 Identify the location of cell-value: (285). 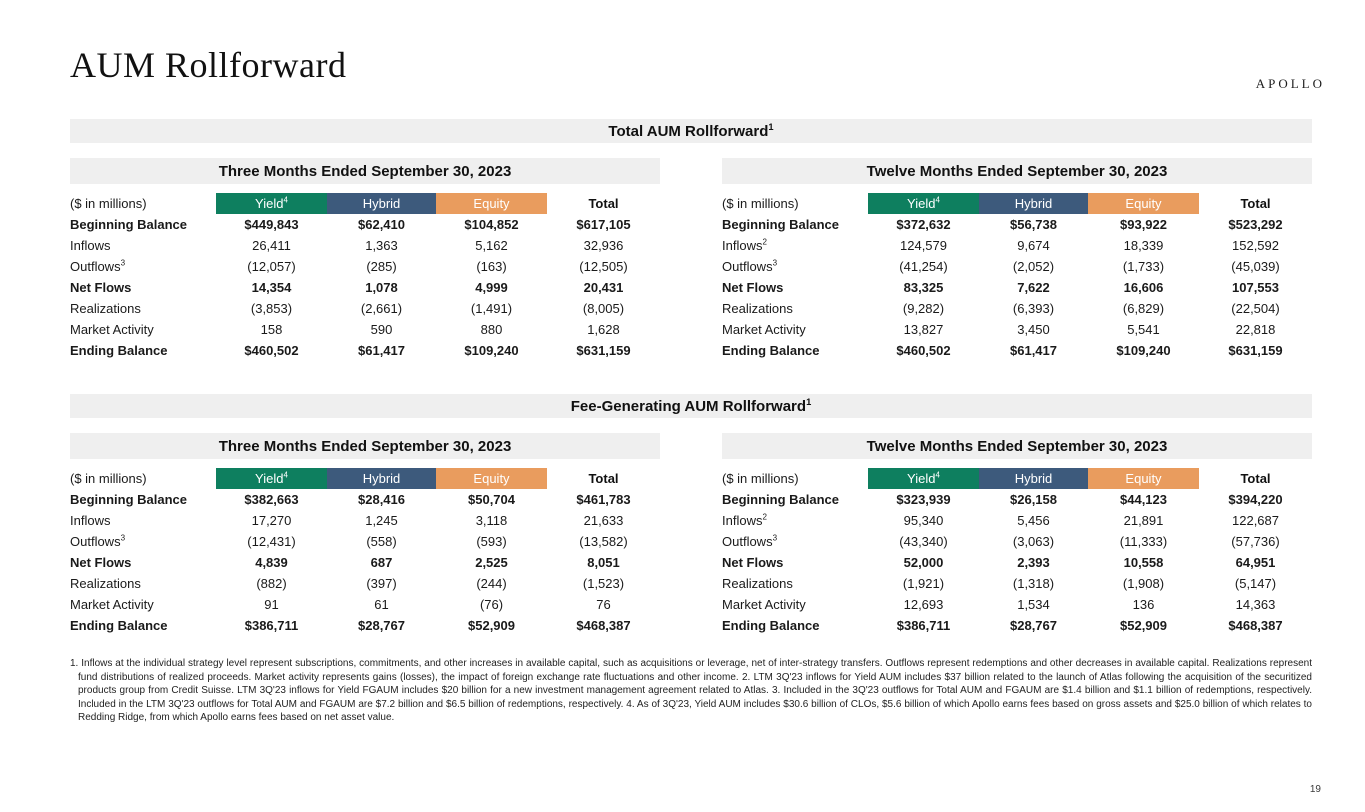
(381, 266).